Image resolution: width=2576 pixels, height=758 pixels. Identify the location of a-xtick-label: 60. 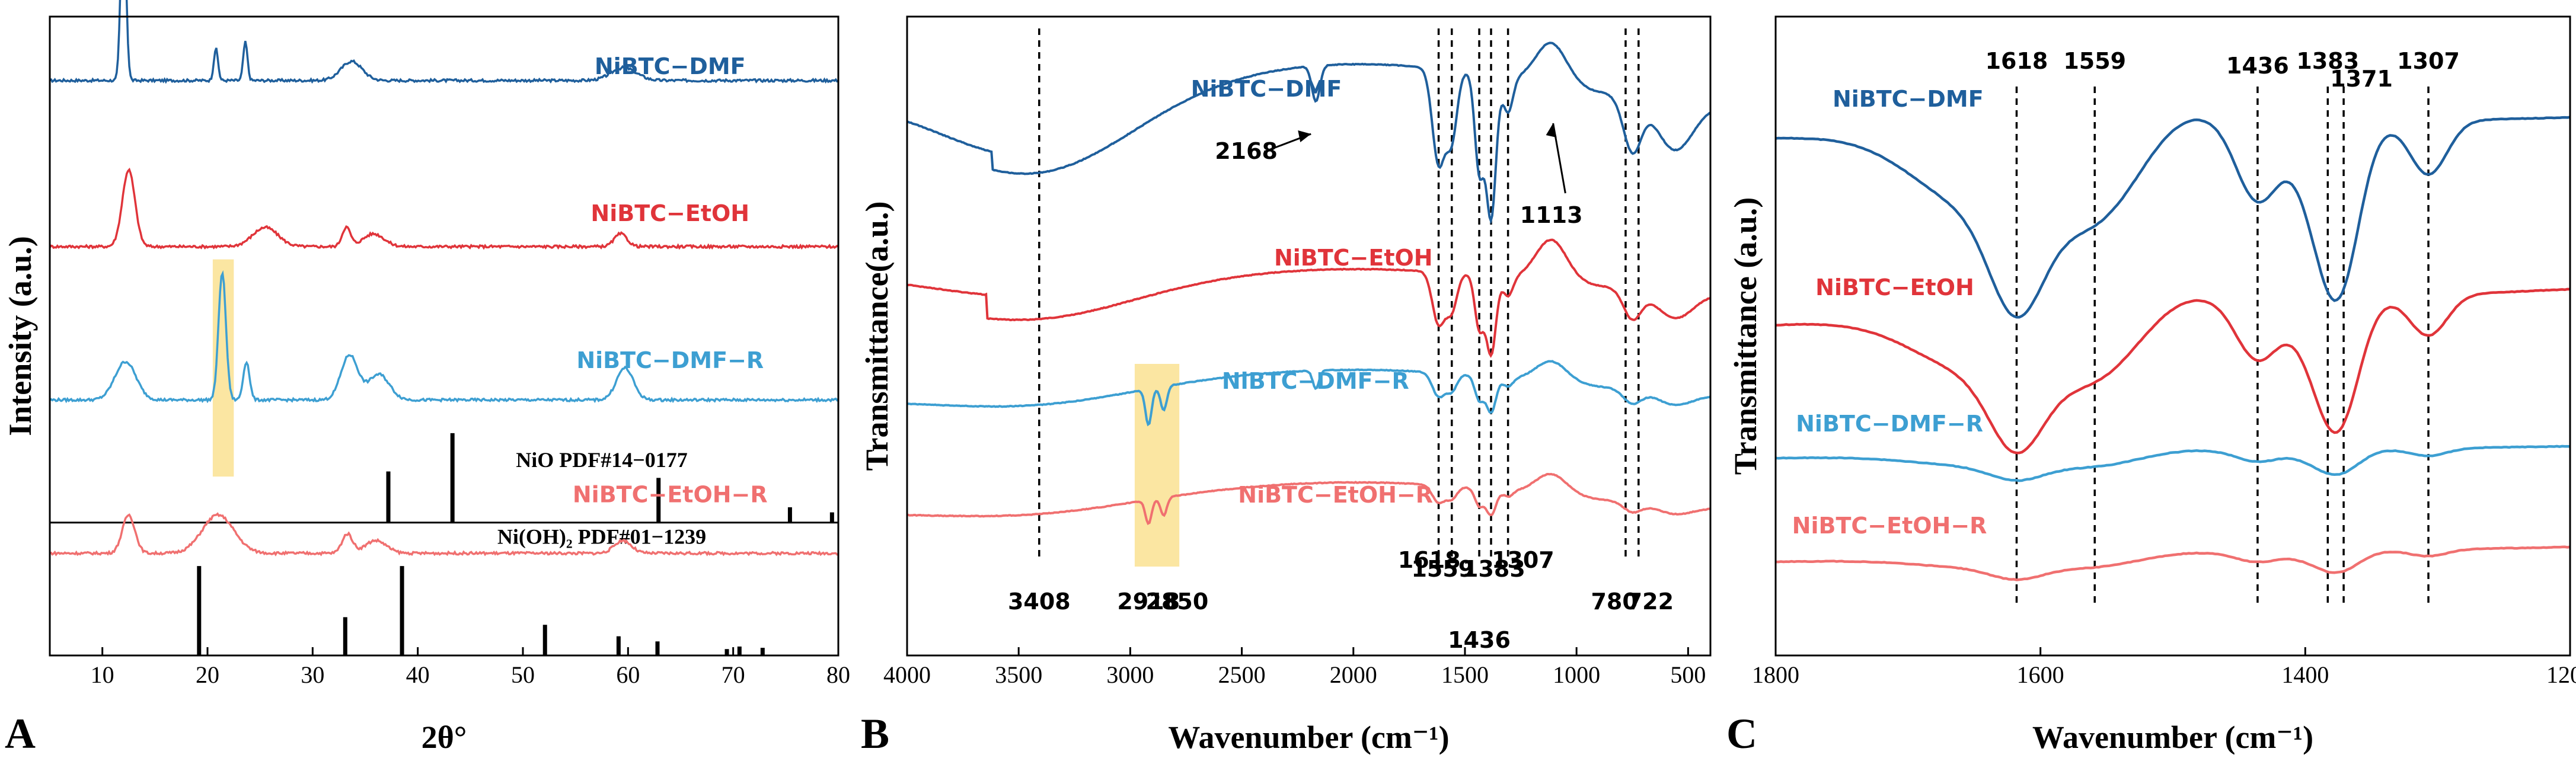
(628, 675).